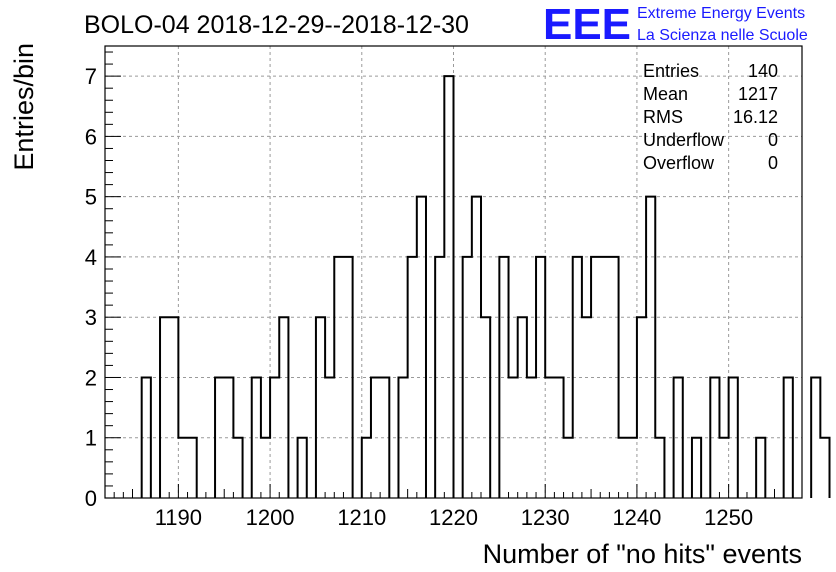 The image size is (836, 572). Describe the element at coordinates (758, 94) in the screenshot. I see `stats-value: 1217` at that location.